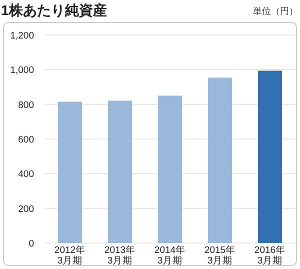 This screenshot has height=269, width=300. I want to click on x-tick-label: 2014年 3月期, so click(170, 255).